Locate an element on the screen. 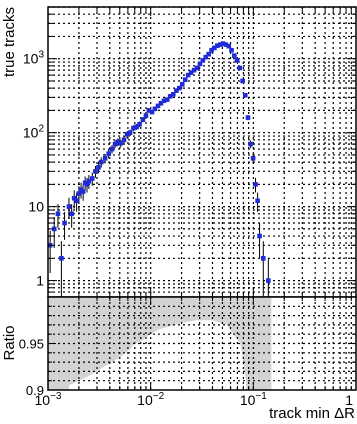 The width and height of the screenshot is (357, 424). ratio-y-tick-labels: 0.9 0.95 is located at coordinates (31, 368).